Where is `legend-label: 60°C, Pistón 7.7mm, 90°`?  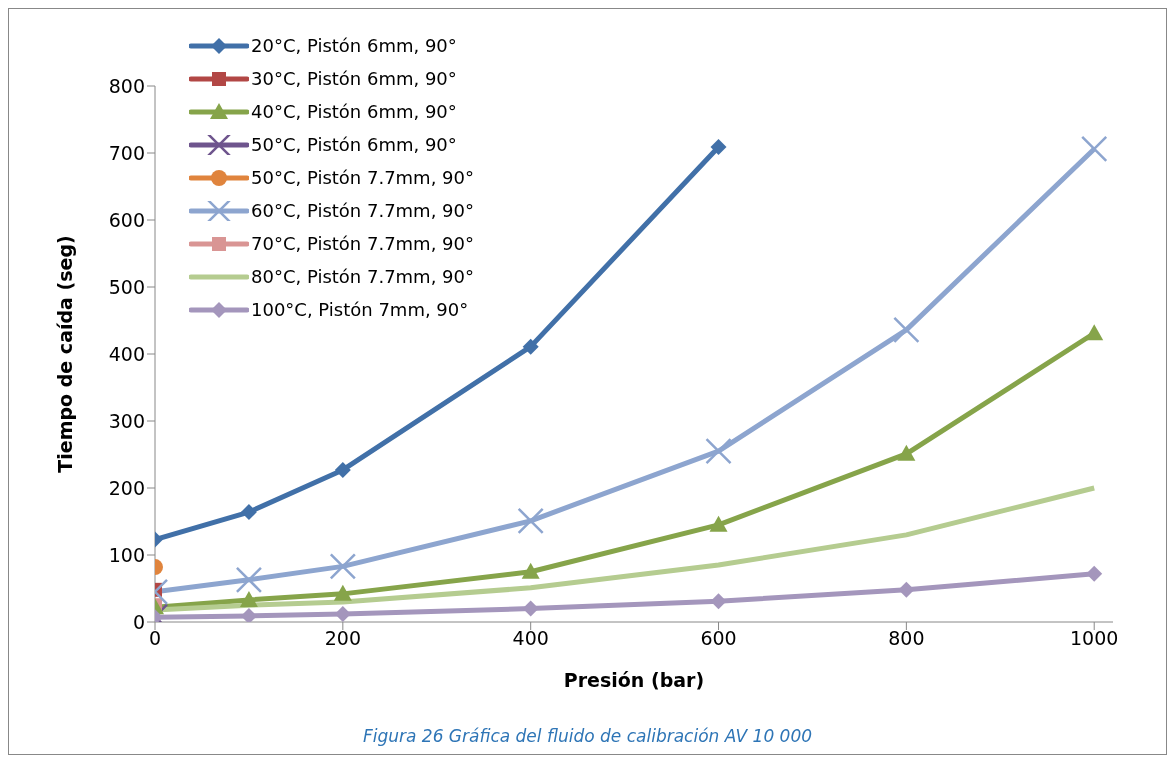 legend-label: 60°C, Pistón 7.7mm, 90° is located at coordinates (362, 210).